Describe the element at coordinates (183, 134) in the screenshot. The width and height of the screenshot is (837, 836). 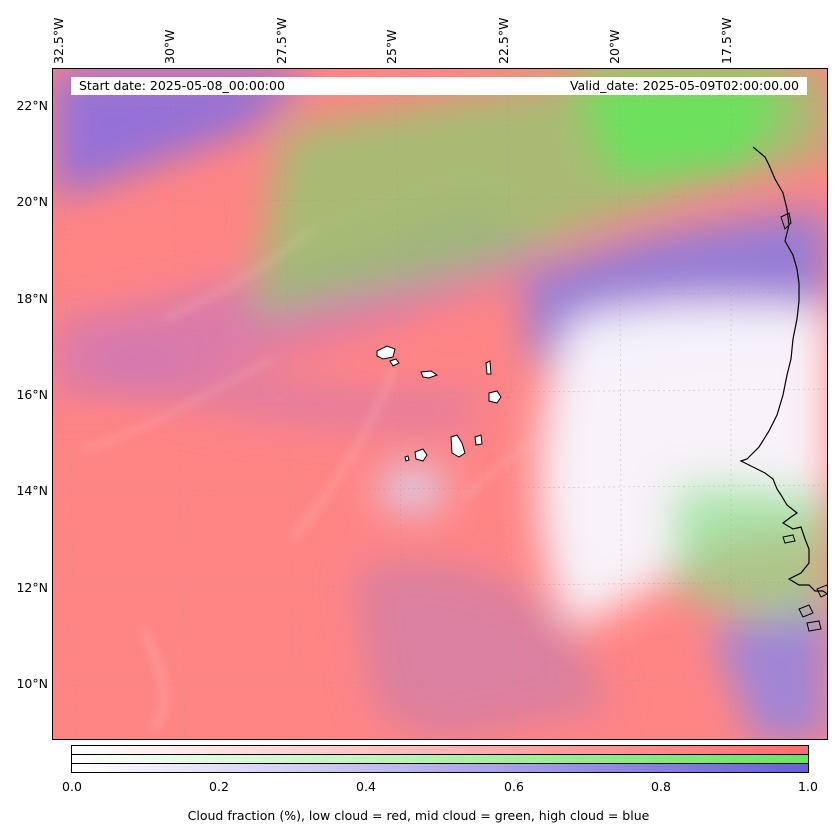
I see `high-cloud-region` at that location.